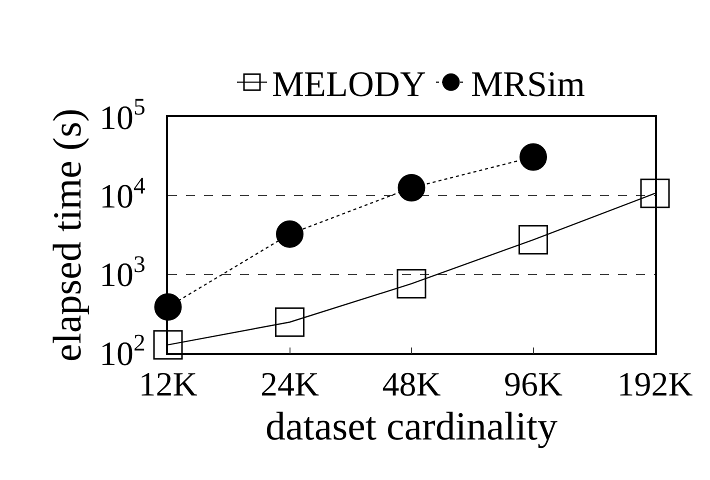  Describe the element at coordinates (528, 84) in the screenshot. I see `legend-label: MRSim` at that location.